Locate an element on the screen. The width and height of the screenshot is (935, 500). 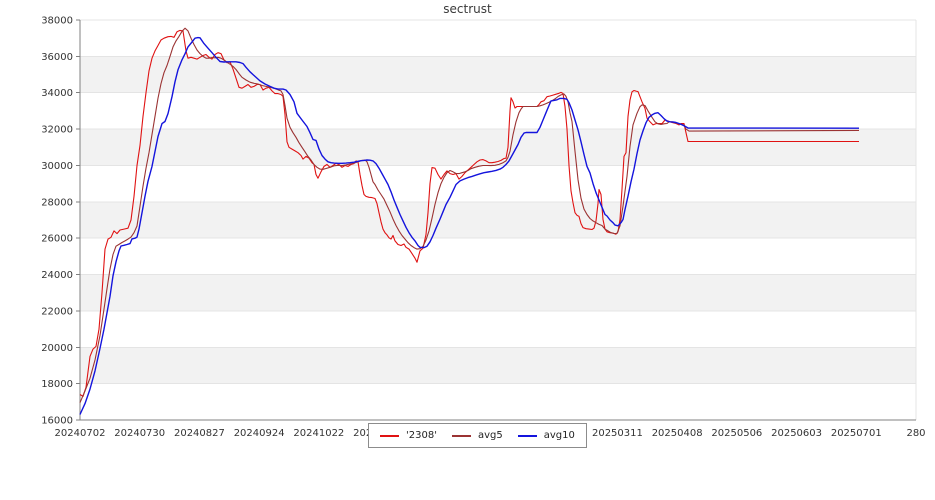
legend-item-label: avg5 is located at coordinates (490, 435).